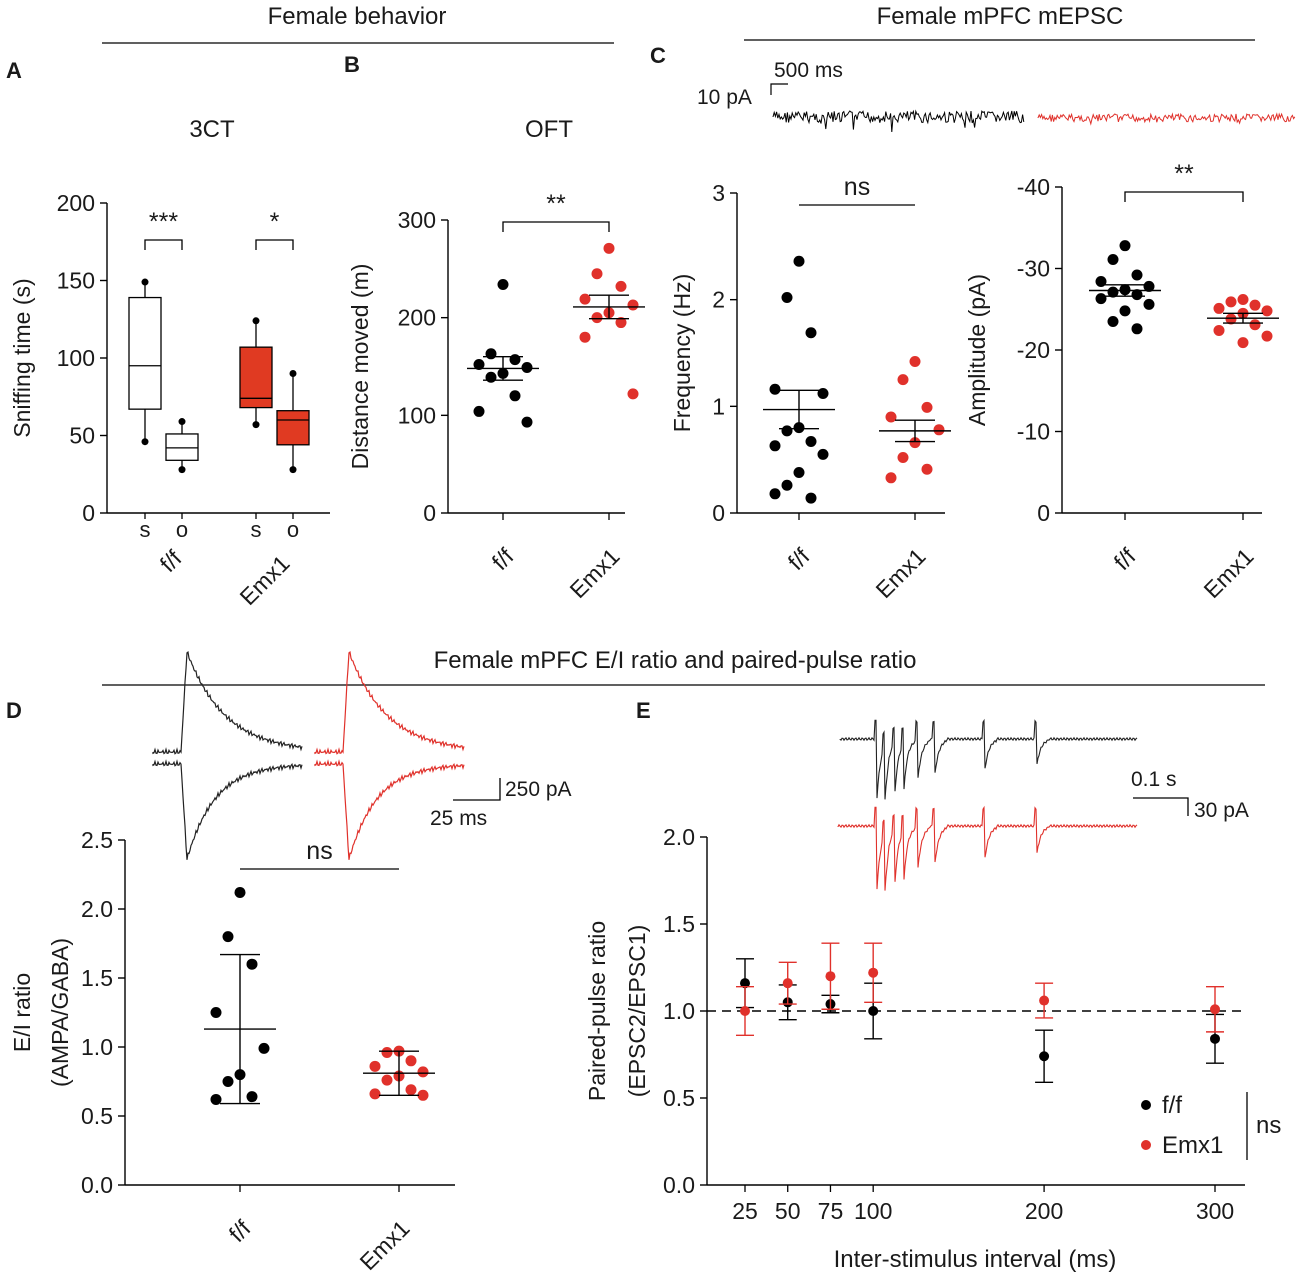  Describe the element at coordinates (679, 924) in the screenshot. I see `chart-e-y-tick-label: 1.5` at that location.